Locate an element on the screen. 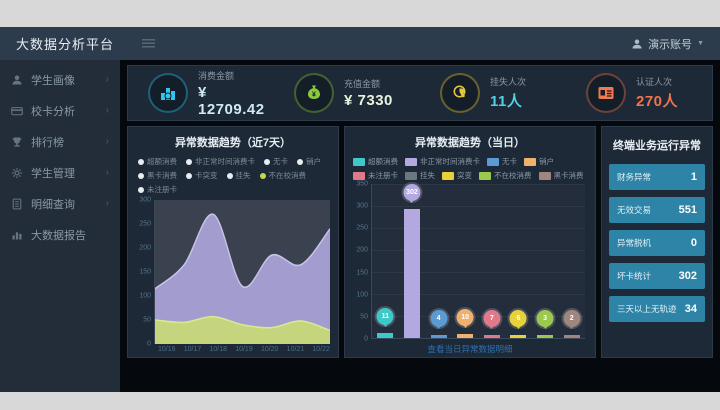 Image resolution: width=720 pixels, height=410 pixels. terminal-stat-label: 坏卡统计 is located at coordinates (634, 276).